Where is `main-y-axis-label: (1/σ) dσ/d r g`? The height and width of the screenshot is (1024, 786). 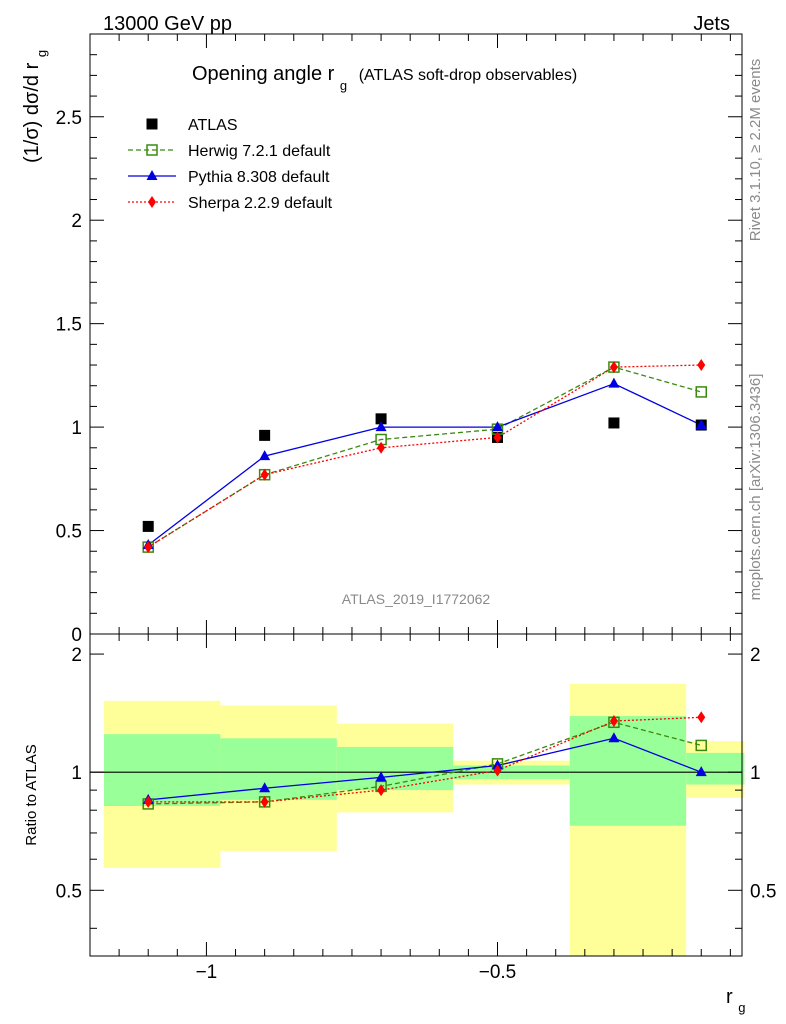
main-y-axis-label: (1/σ) dσ/d r g is located at coordinates (35, 106).